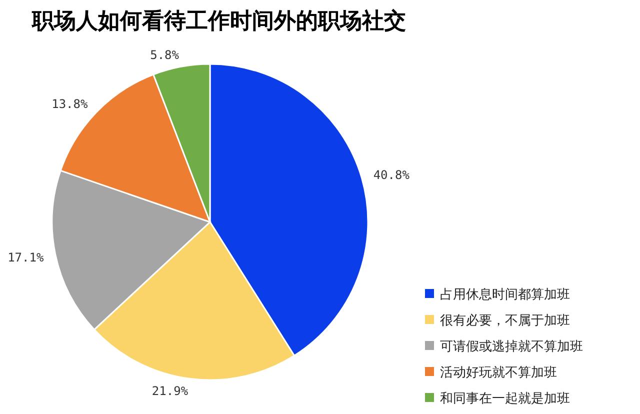 The height and width of the screenshot is (414, 640). Describe the element at coordinates (505, 295) in the screenshot. I see `legend-label: 占用休息时间都算加班` at that location.